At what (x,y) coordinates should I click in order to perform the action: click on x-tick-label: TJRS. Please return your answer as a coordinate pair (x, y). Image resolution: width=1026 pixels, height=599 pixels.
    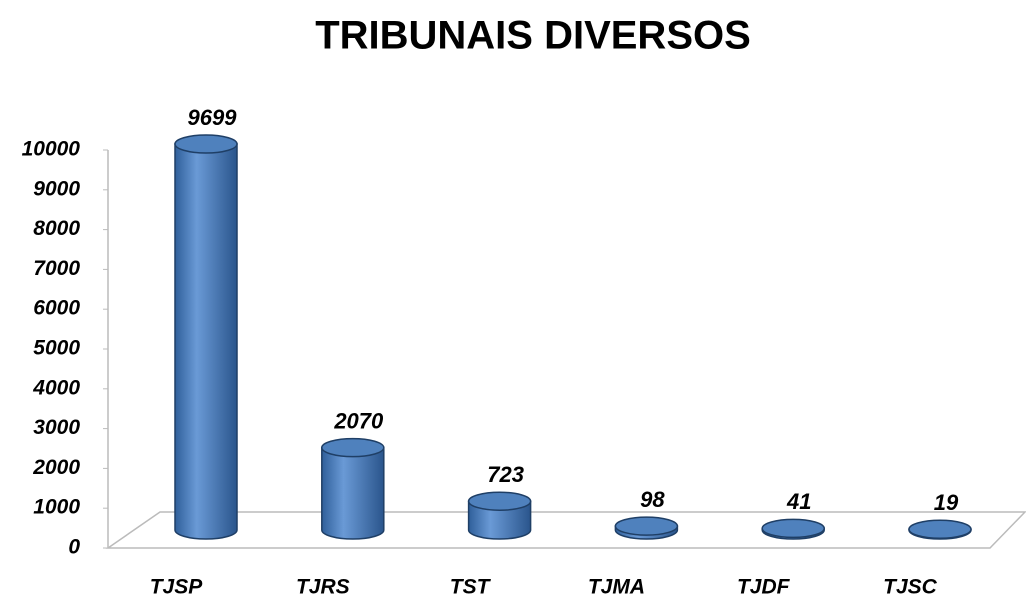
    Looking at the image, I should click on (323, 587).